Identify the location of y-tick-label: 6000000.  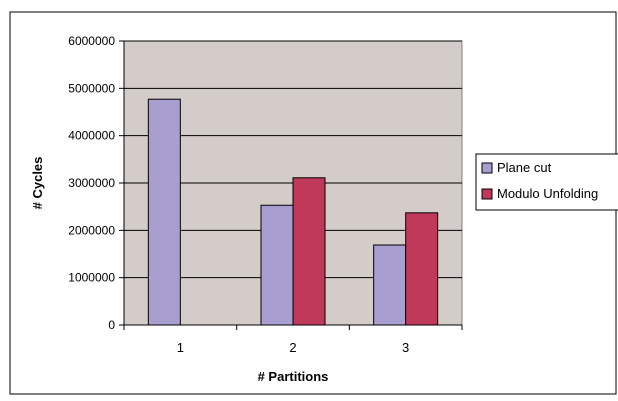
(91, 41).